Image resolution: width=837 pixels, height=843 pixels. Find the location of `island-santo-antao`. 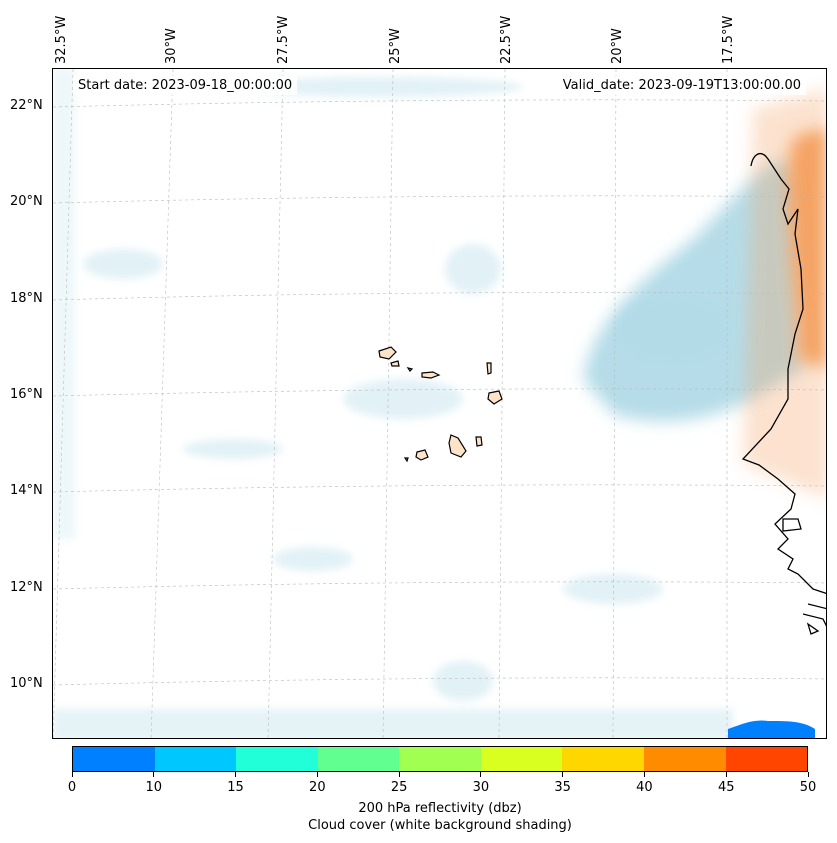

island-santo-antao is located at coordinates (387, 353).